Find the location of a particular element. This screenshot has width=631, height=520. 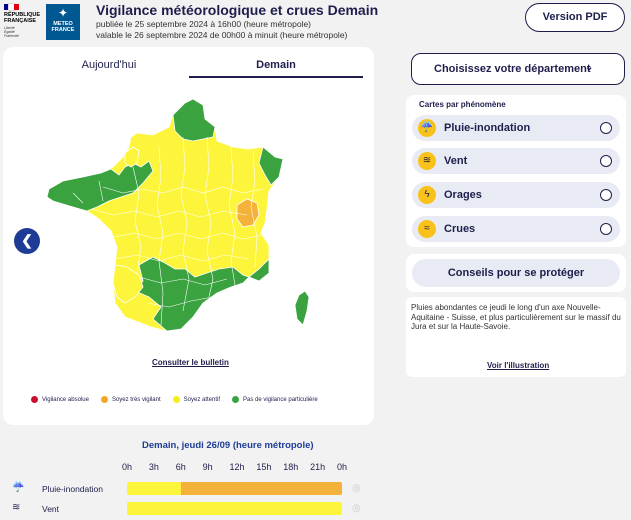

phenomenon-crues: ≈ Crues is located at coordinates (516, 229).